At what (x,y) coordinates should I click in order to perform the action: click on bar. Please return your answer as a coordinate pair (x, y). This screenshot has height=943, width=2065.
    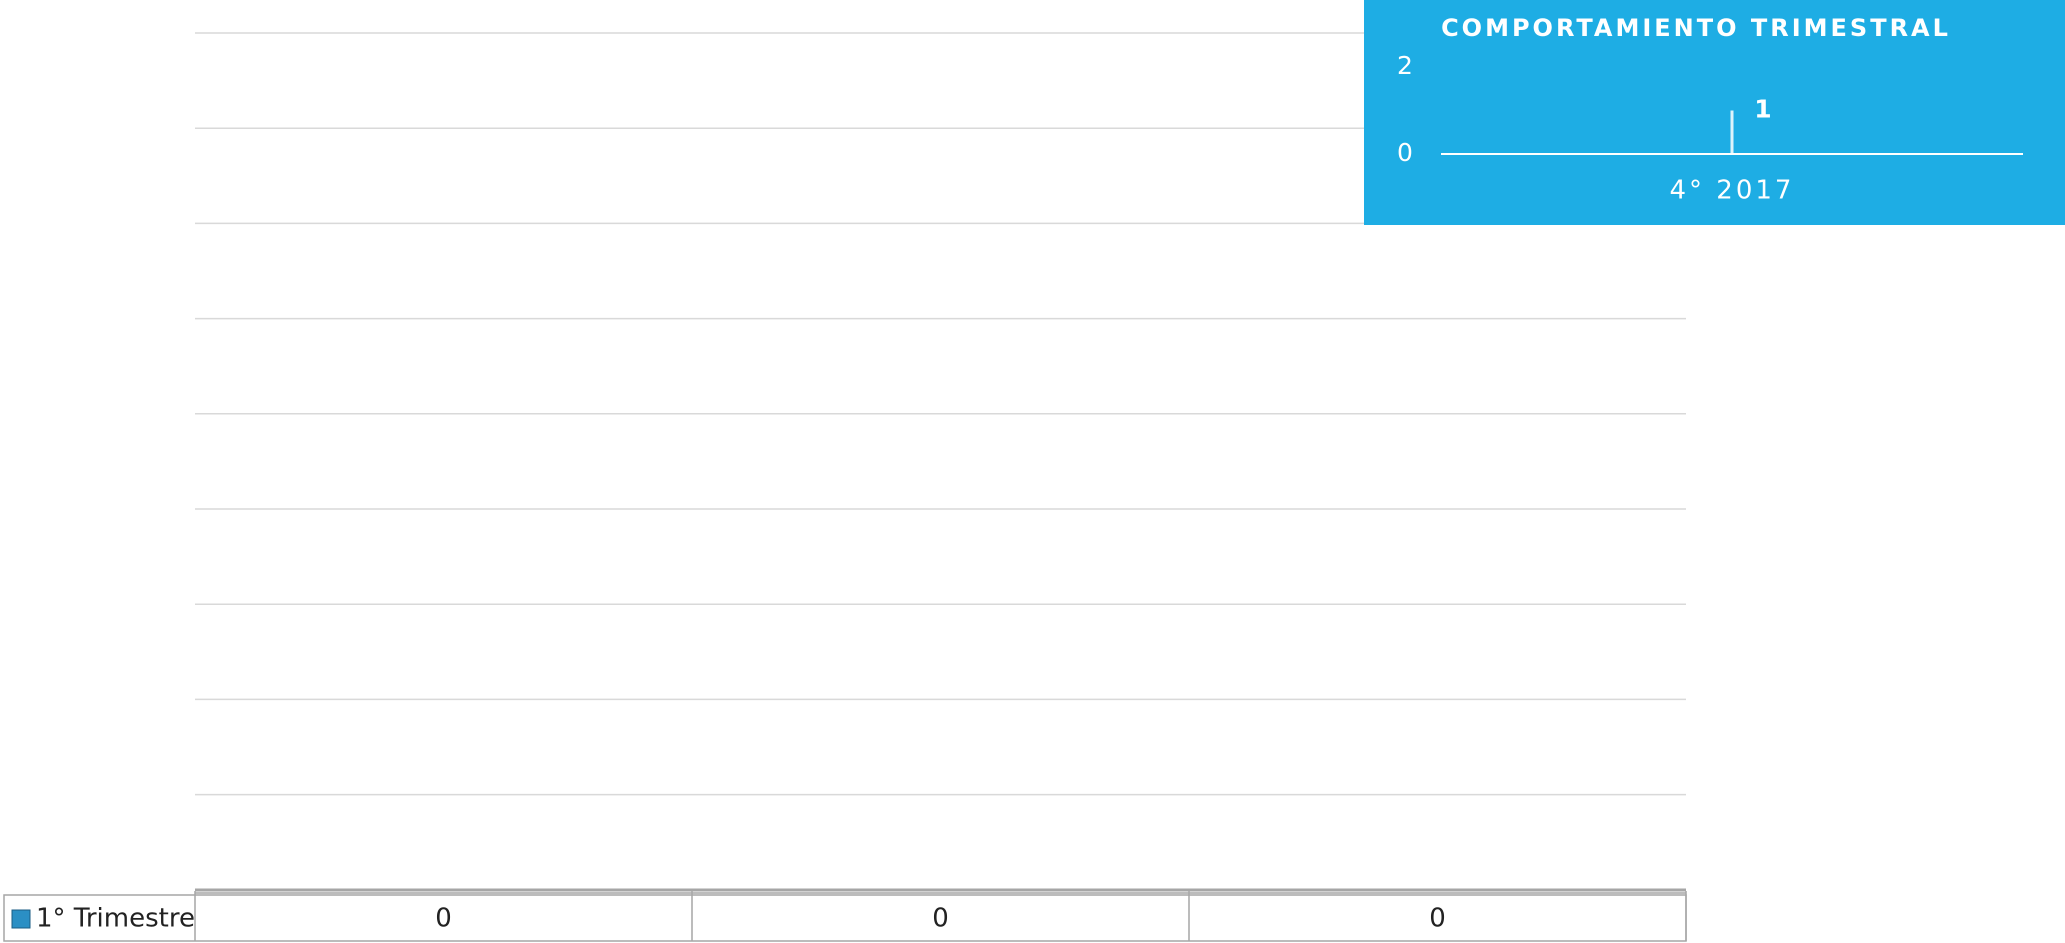
    Looking at the image, I should click on (1732, 132).